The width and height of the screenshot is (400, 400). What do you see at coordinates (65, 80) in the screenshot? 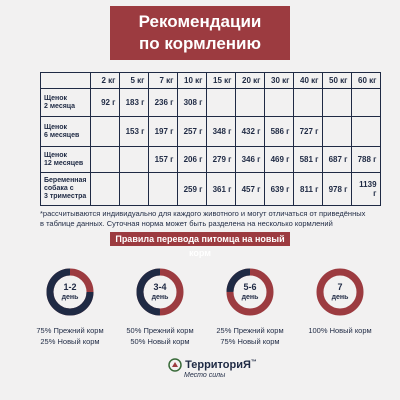
I see `corner-cell` at bounding box center [65, 80].